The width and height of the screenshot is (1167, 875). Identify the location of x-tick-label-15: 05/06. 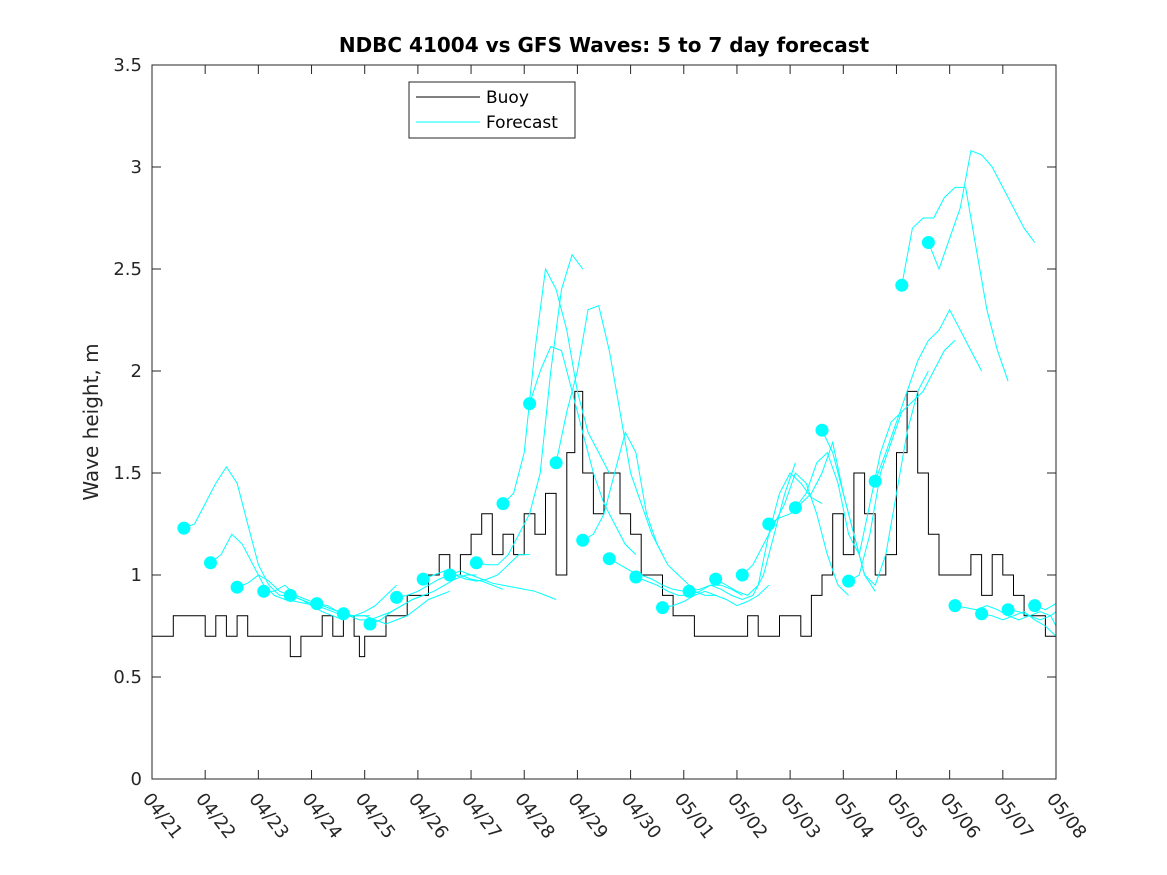
(960, 816).